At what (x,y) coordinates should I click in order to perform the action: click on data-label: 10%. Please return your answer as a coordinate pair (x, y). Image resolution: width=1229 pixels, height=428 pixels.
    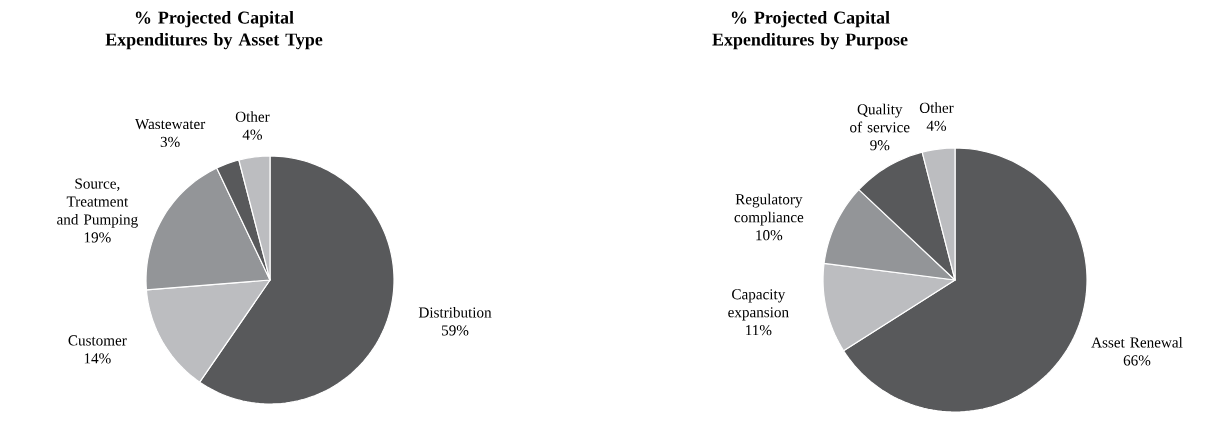
    Looking at the image, I should click on (769, 235).